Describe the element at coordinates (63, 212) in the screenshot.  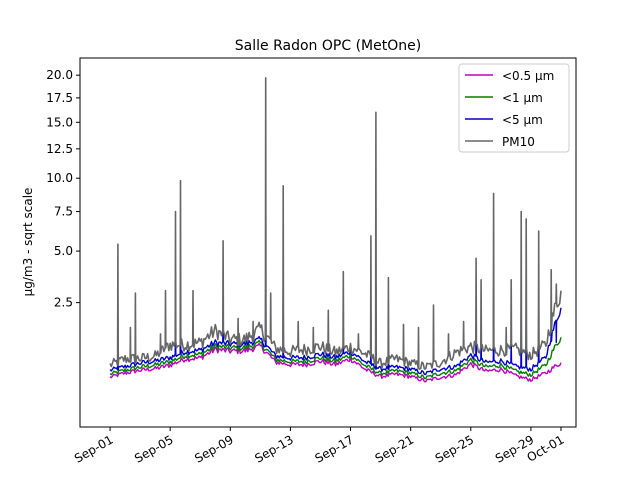
I see `y-tick-label: 7.5` at that location.